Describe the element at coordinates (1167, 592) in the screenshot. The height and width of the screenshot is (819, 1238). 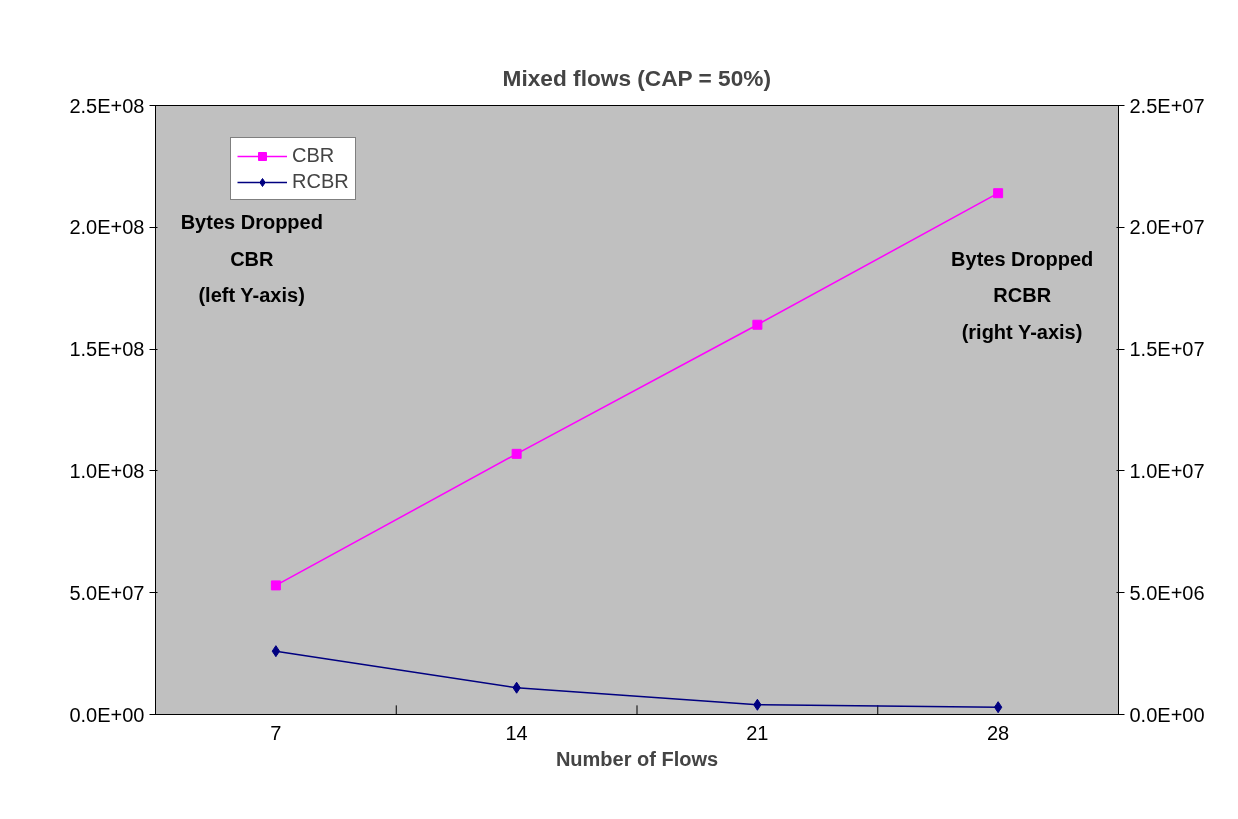
I see `y2-tick-label: 5.0E+06` at that location.